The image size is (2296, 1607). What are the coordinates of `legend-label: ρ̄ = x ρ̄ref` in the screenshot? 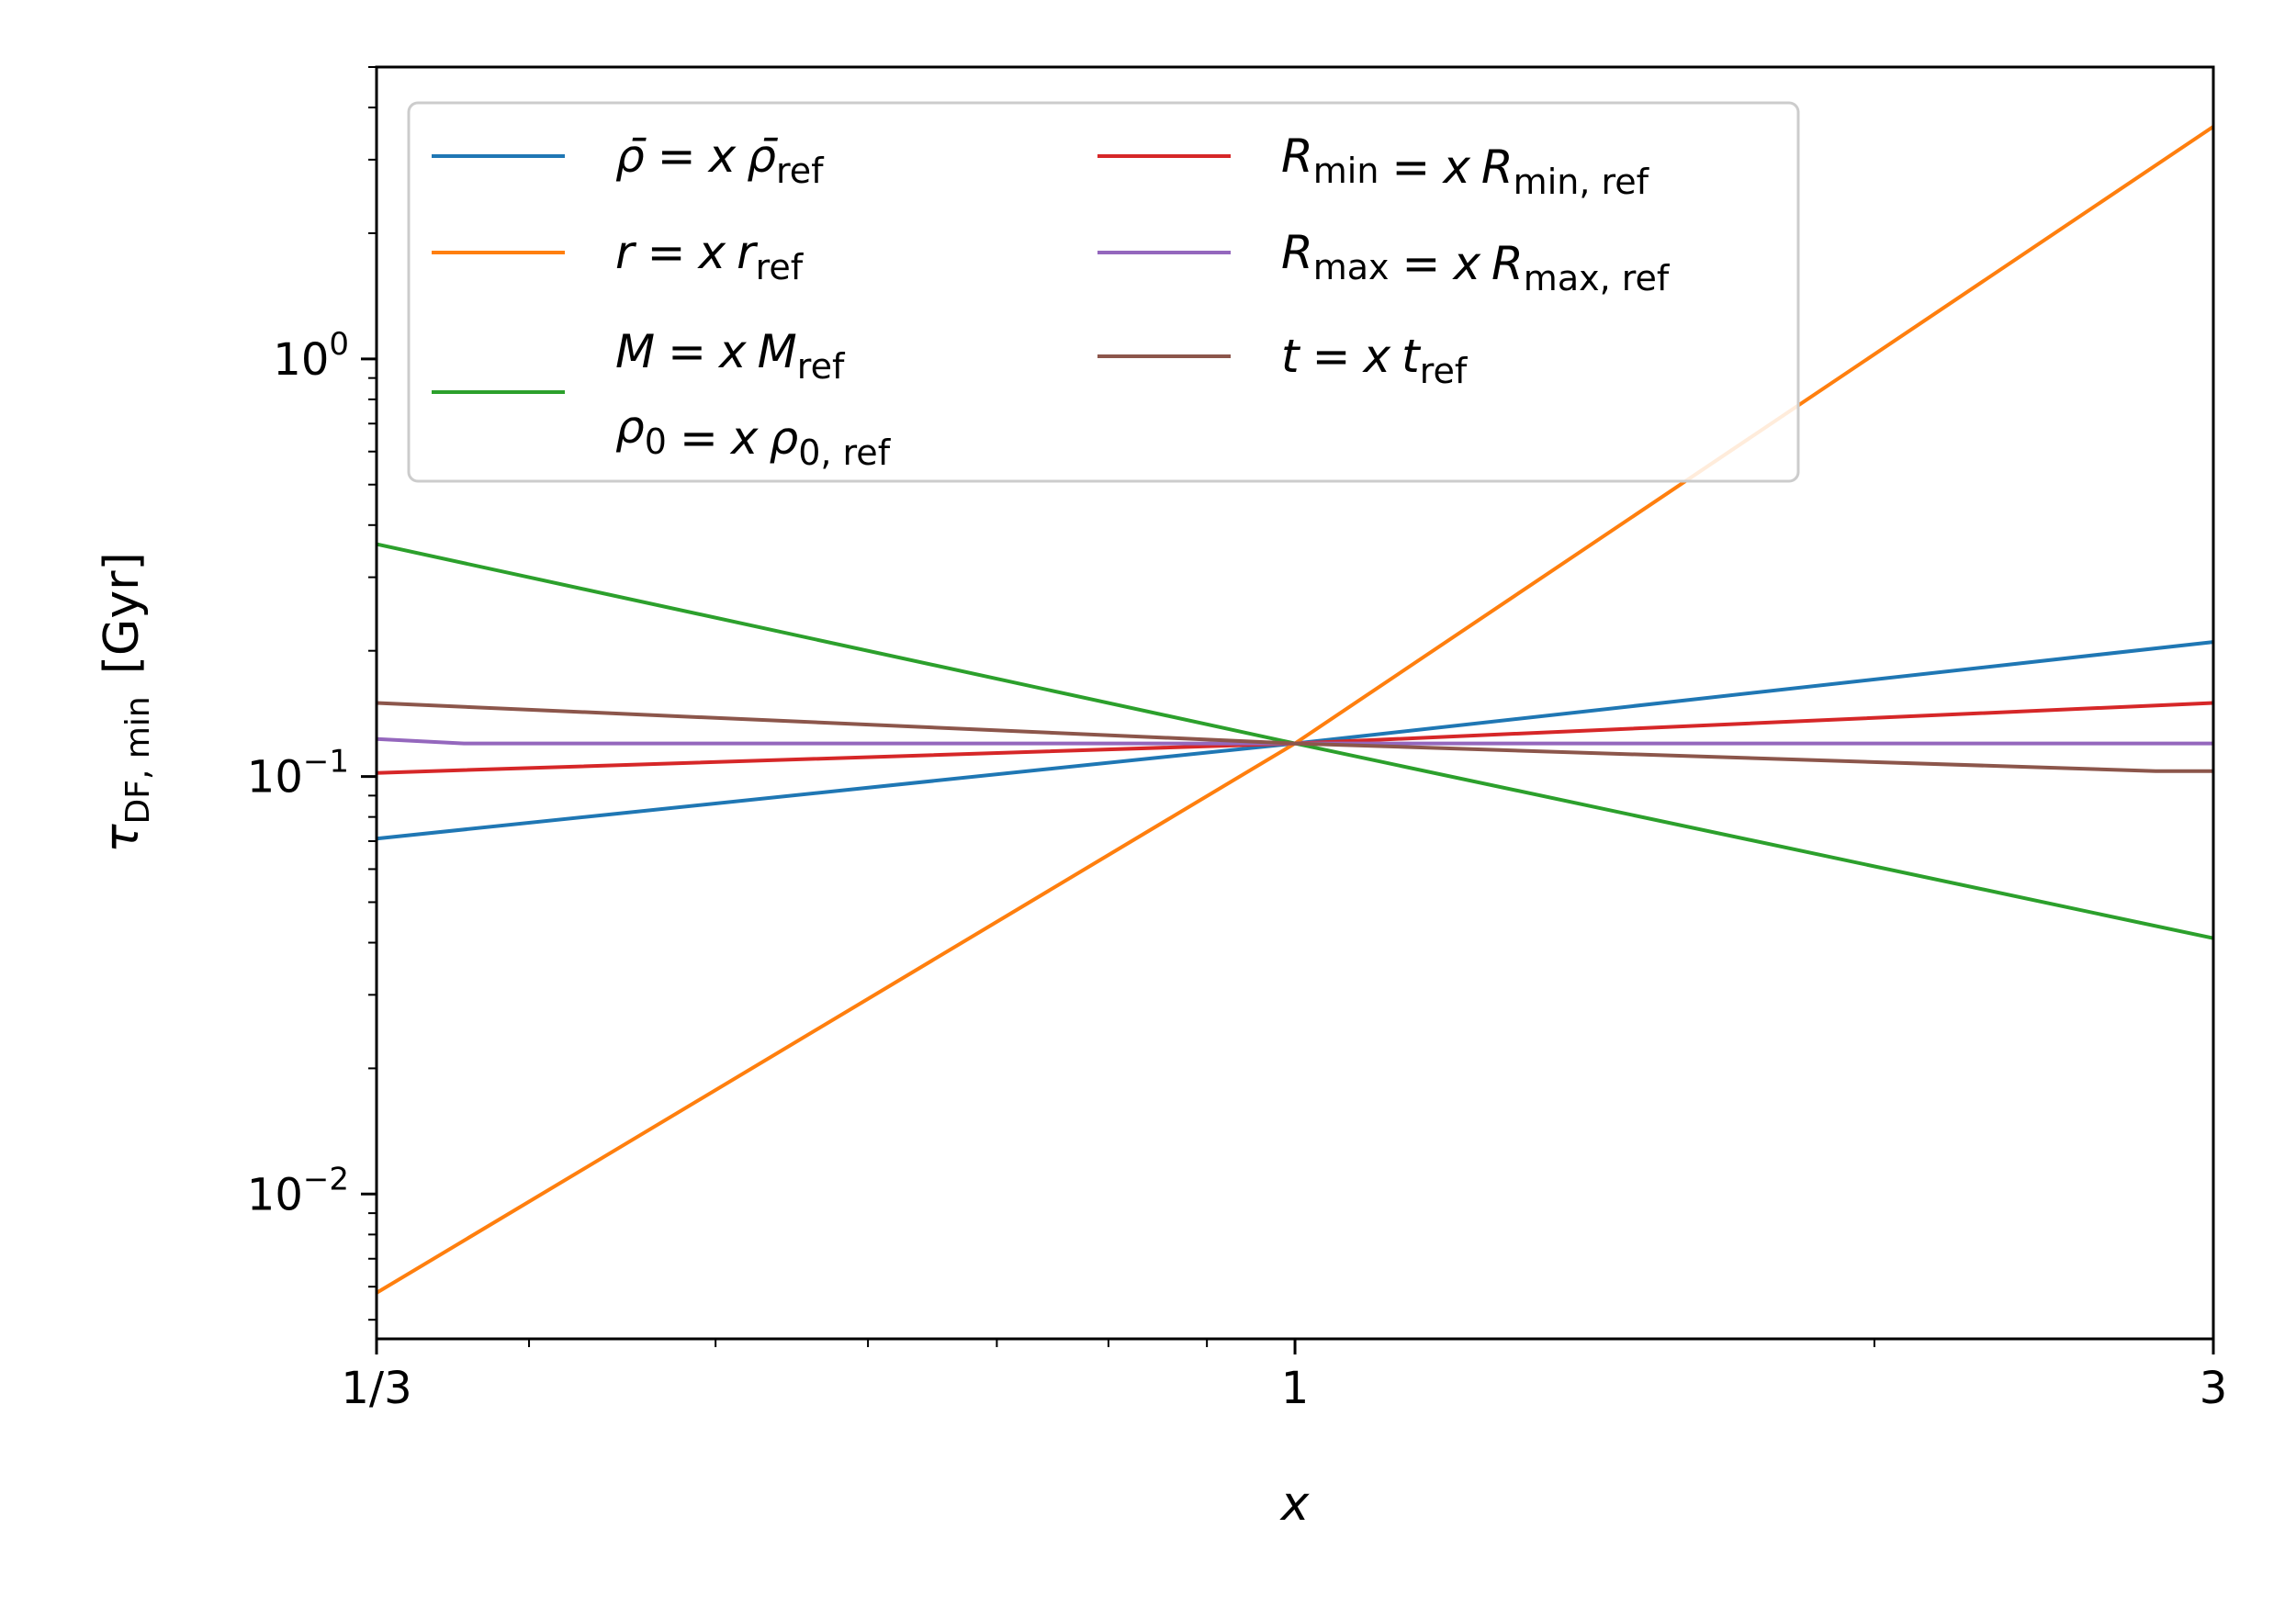 It's located at (720, 160).